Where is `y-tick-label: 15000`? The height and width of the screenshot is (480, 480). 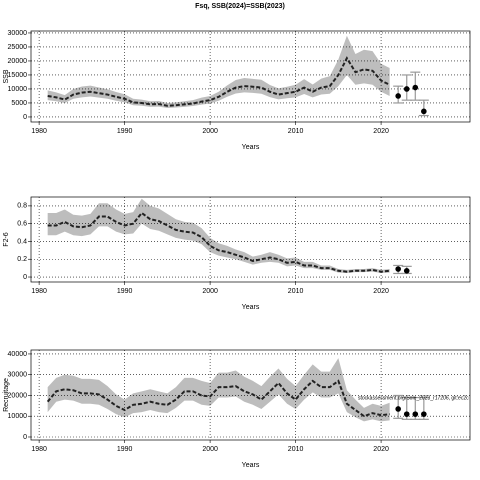
y-tick-label: 15000 is located at coordinates (18, 75).